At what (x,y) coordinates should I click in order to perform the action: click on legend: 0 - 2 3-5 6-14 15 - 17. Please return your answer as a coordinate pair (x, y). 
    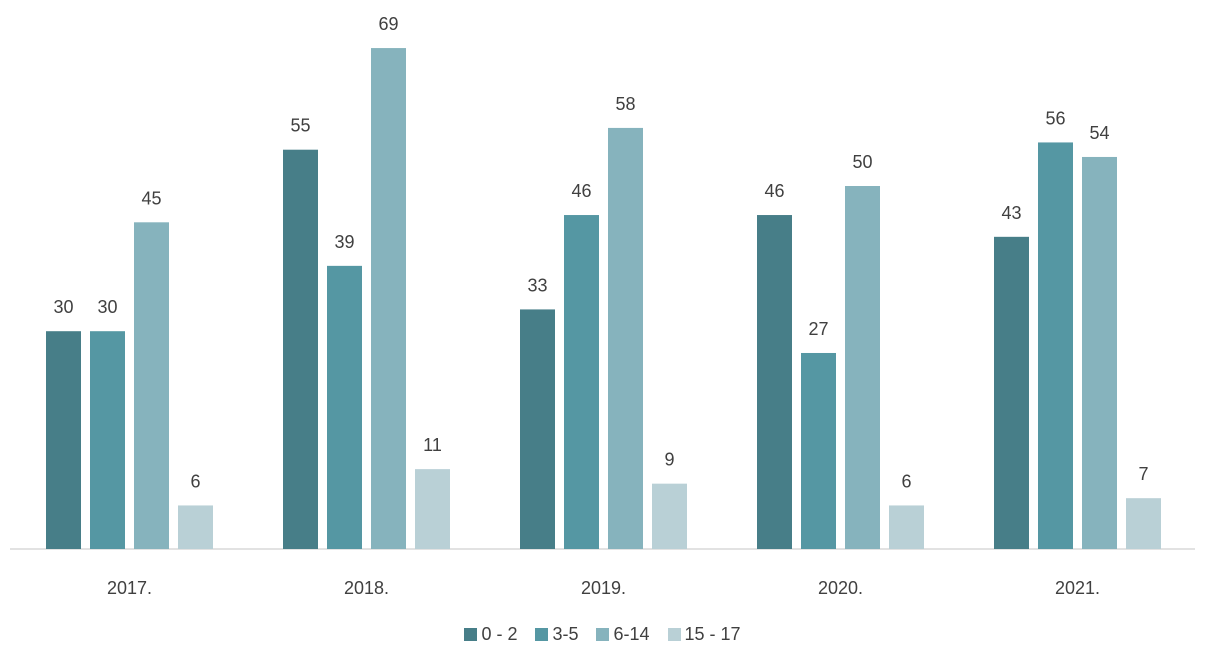
    Looking at the image, I should click on (602, 634).